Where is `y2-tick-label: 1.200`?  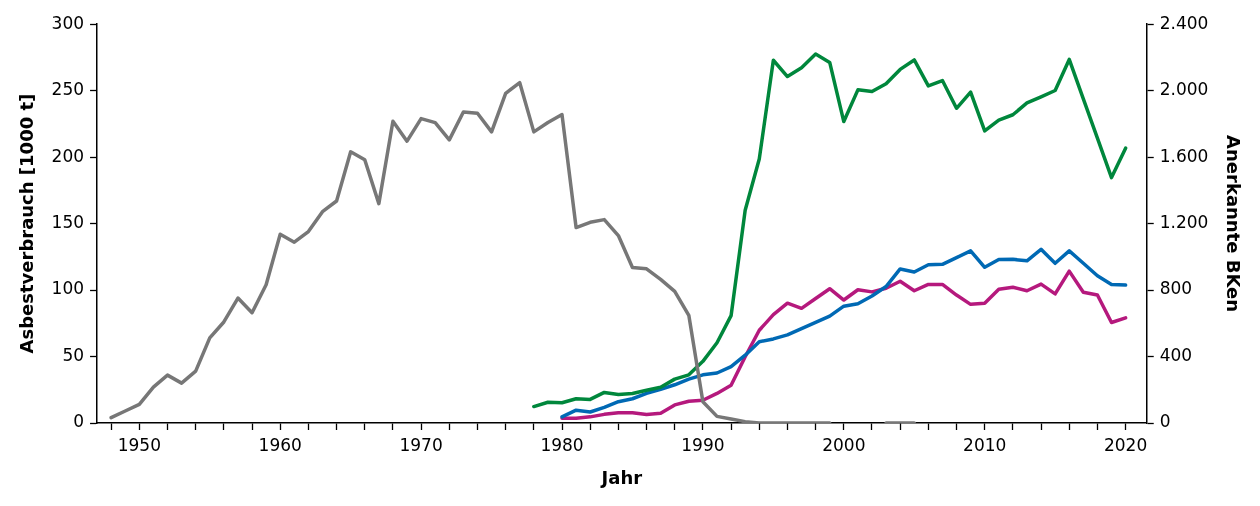
y2-tick-label: 1.200 is located at coordinates (1184, 222).